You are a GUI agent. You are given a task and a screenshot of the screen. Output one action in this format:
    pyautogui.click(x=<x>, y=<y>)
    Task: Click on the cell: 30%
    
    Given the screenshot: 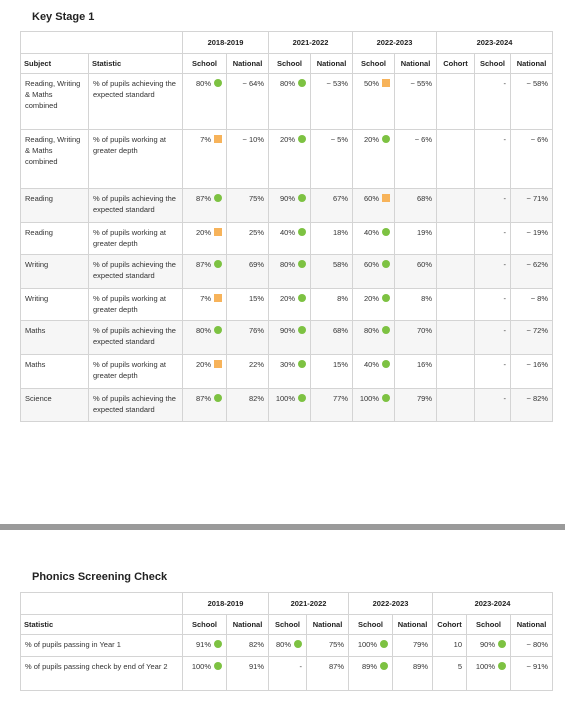 What is the action you would take?
    pyautogui.click(x=289, y=371)
    